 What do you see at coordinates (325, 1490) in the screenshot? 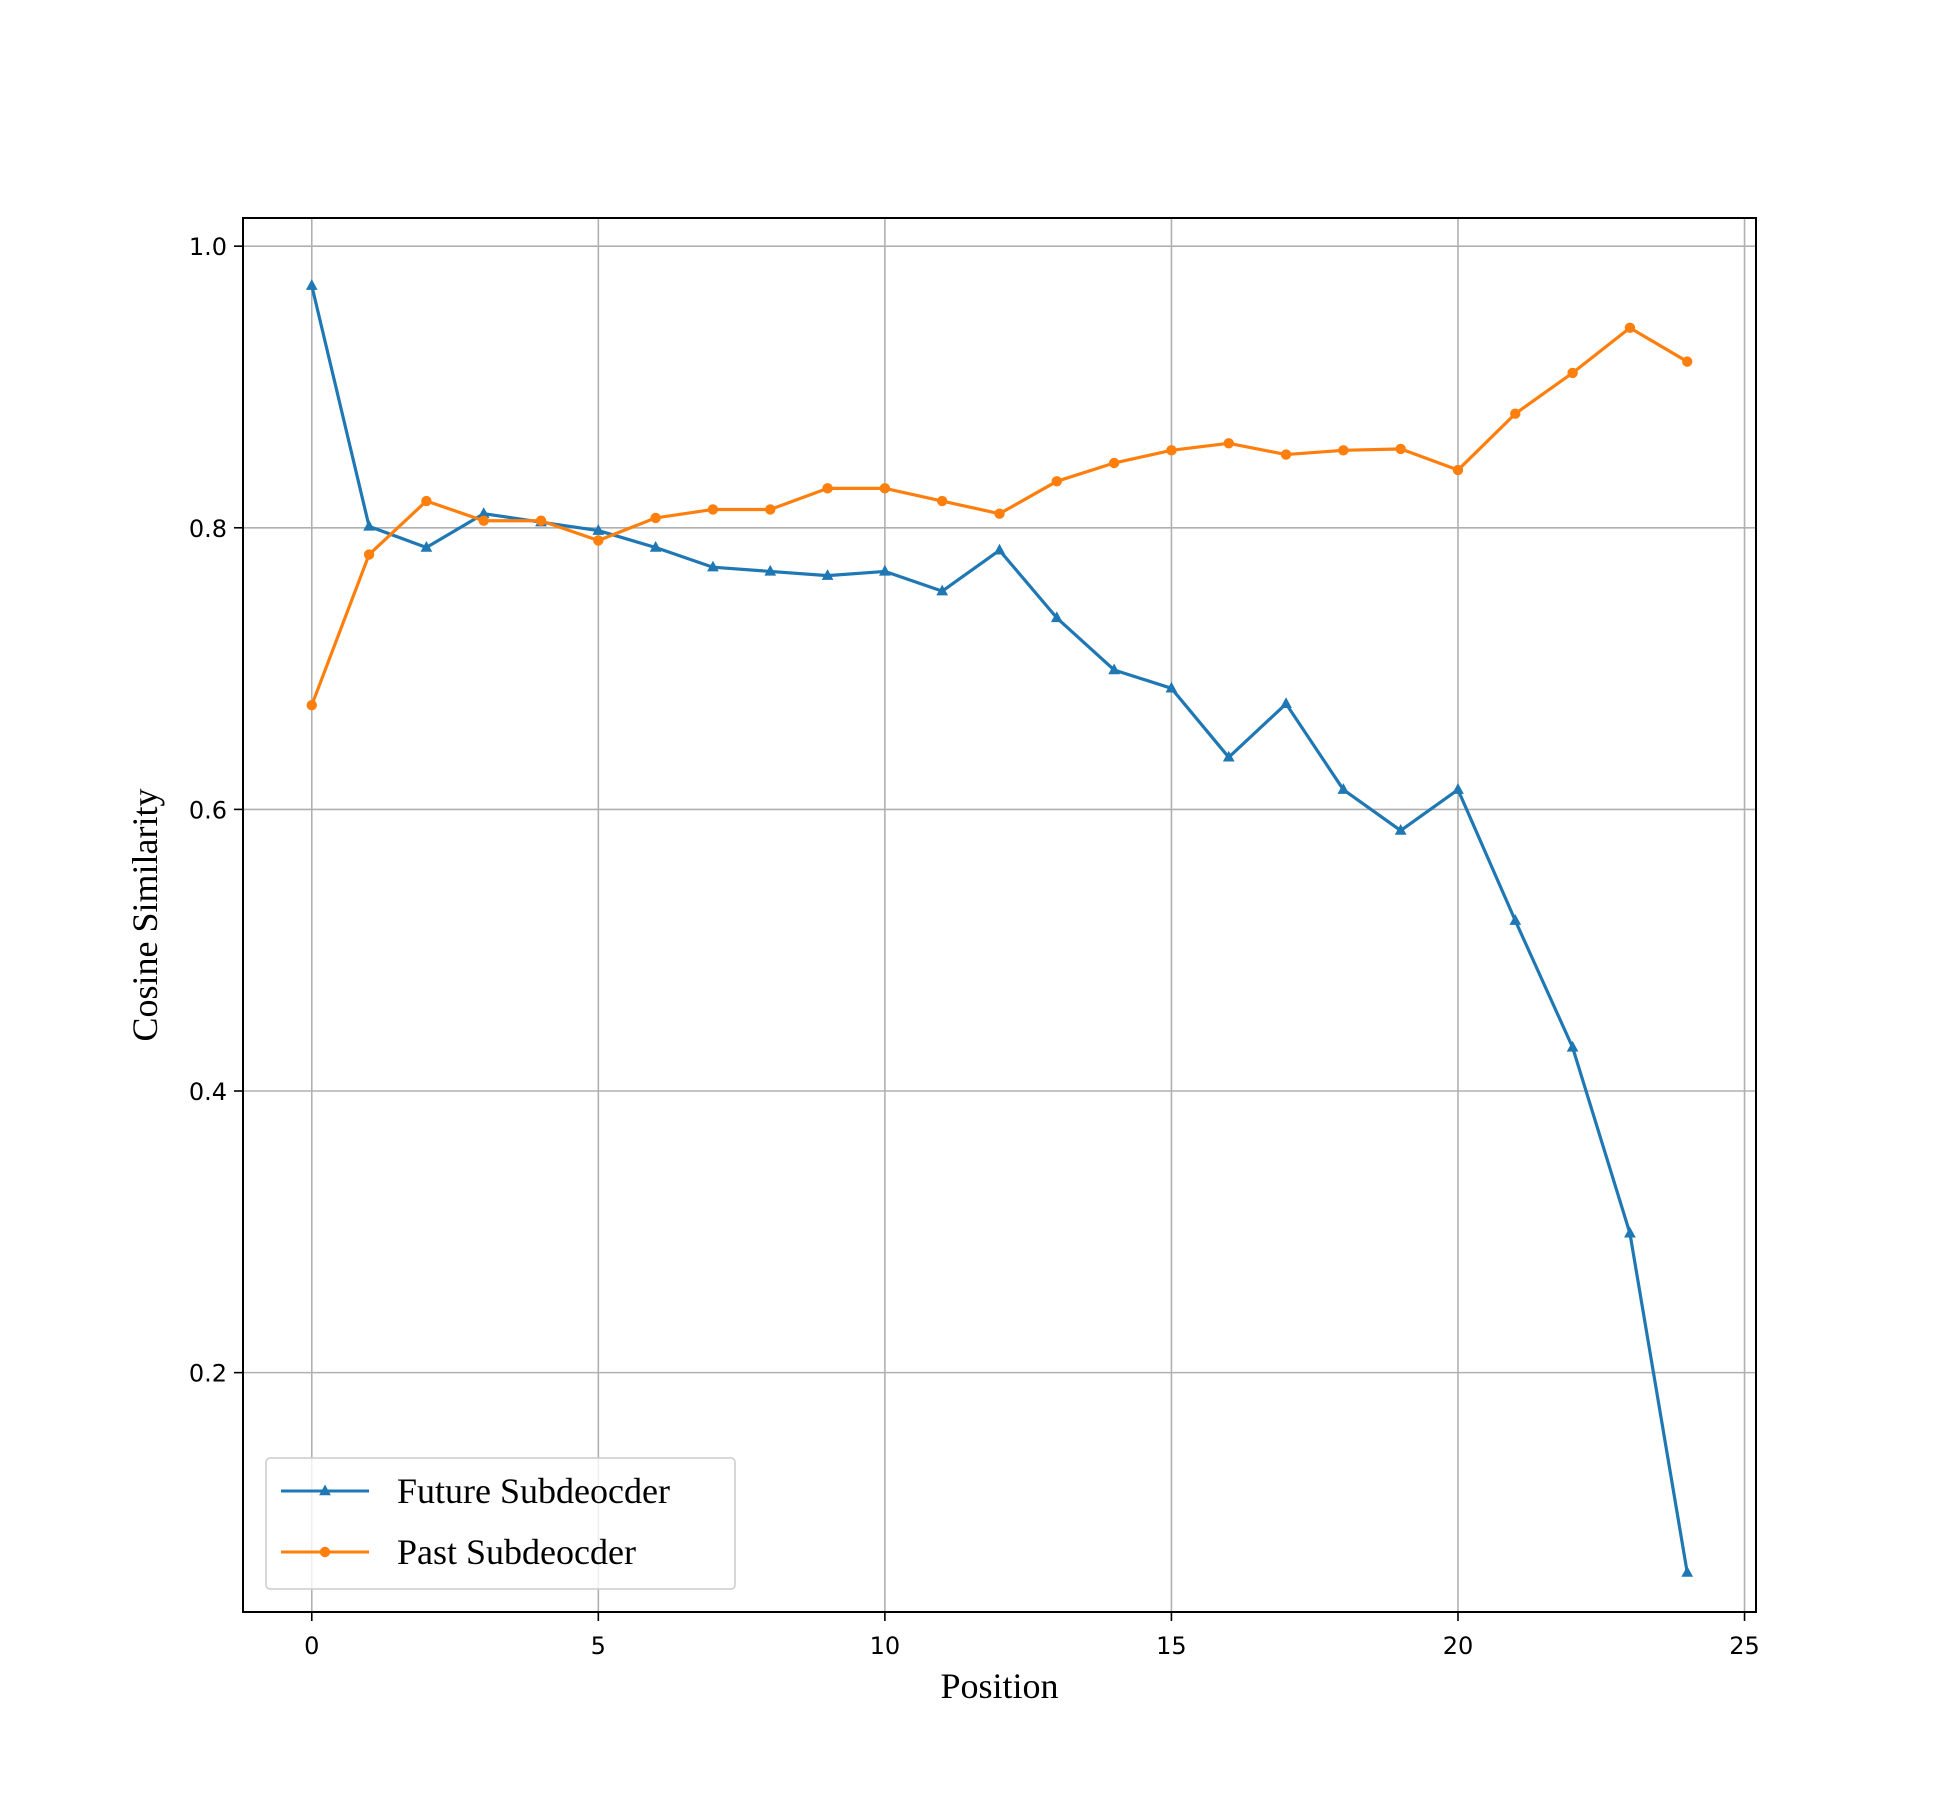
I see `legend-marker-future` at bounding box center [325, 1490].